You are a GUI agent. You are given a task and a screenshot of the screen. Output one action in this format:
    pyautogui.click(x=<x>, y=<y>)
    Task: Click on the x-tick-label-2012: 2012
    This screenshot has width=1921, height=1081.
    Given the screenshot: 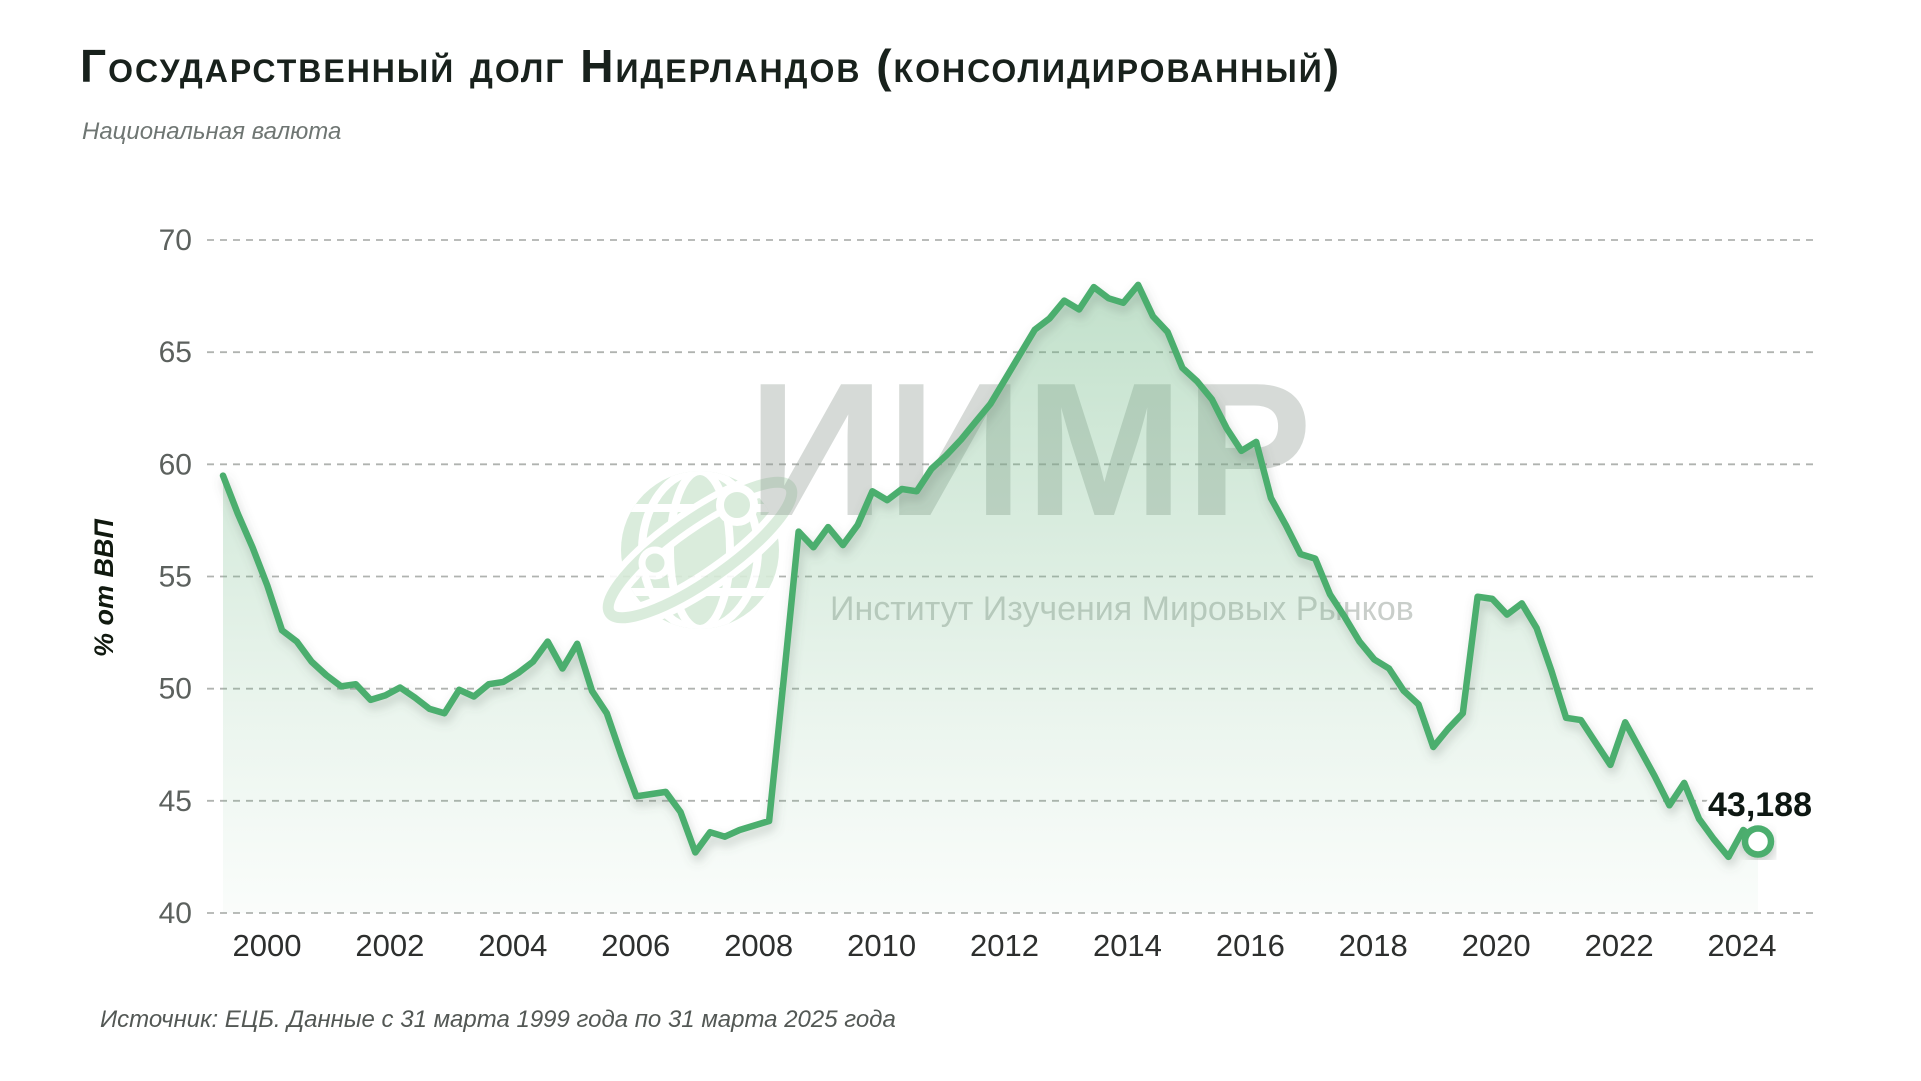 What is the action you would take?
    pyautogui.click(x=1004, y=945)
    